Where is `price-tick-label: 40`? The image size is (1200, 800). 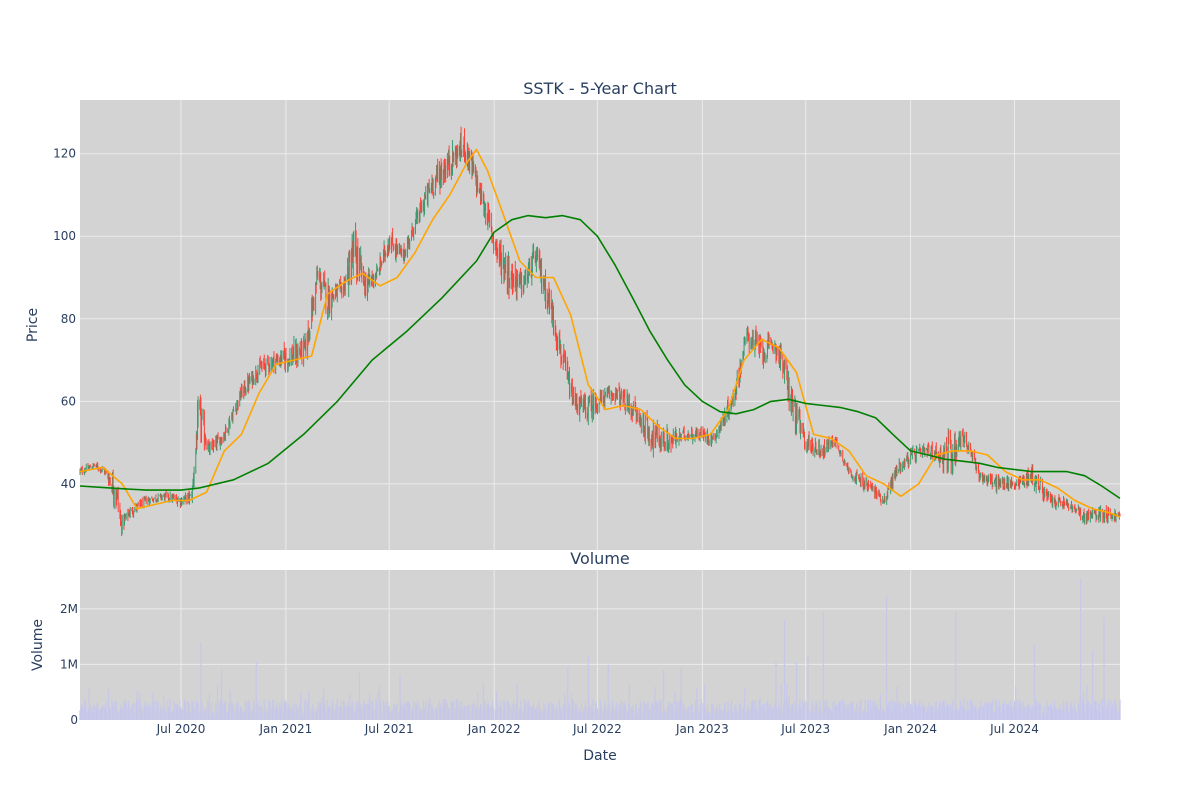 price-tick-label: 40 is located at coordinates (68, 484).